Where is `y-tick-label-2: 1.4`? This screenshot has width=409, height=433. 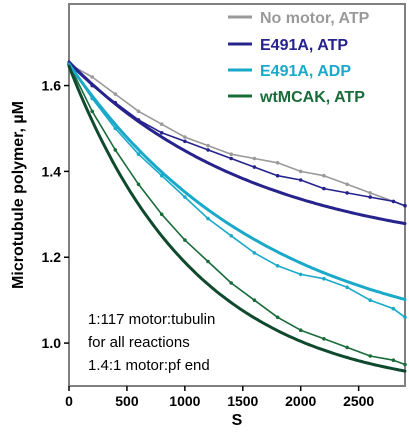 y-tick-label-2: 1.4 is located at coordinates (52, 171).